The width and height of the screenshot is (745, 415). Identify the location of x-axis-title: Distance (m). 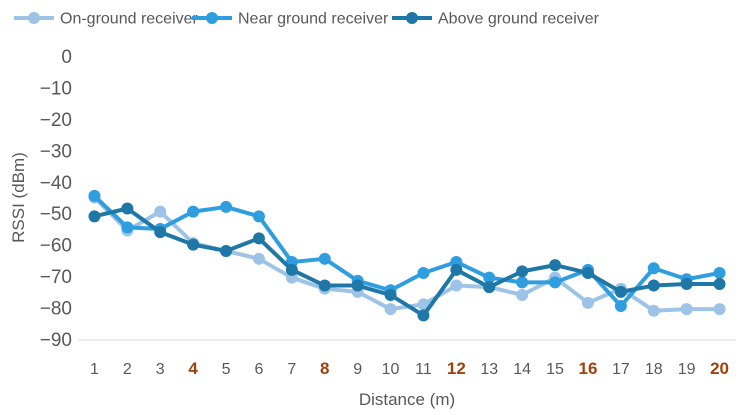
(407, 399).